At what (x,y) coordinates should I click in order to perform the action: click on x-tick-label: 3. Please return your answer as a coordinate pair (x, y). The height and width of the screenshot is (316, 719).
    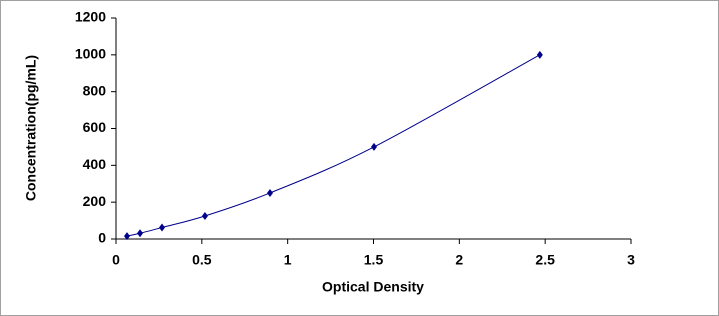
    Looking at the image, I should click on (631, 260).